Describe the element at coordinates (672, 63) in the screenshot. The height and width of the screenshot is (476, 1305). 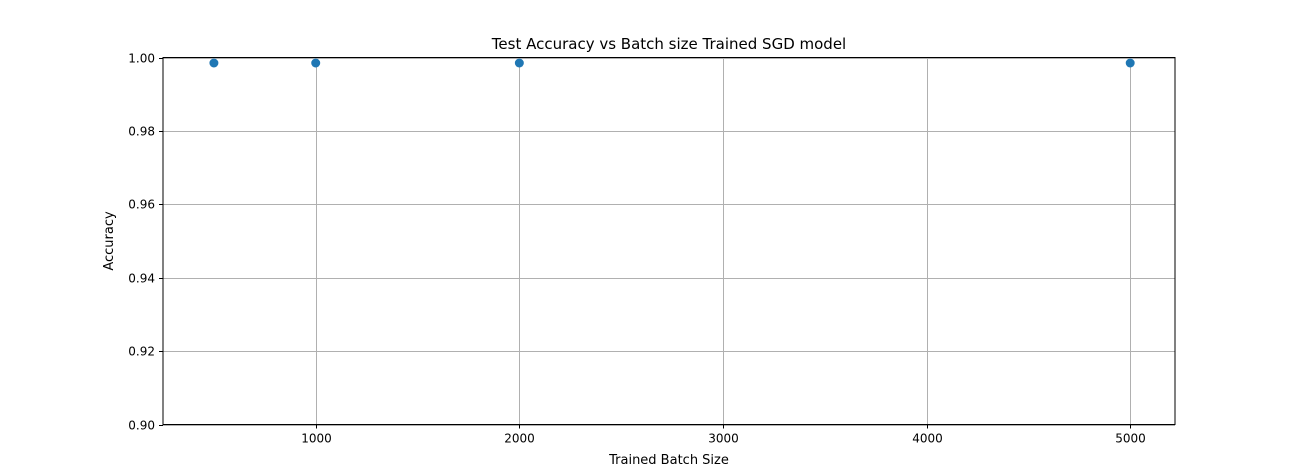
I see `data-points` at that location.